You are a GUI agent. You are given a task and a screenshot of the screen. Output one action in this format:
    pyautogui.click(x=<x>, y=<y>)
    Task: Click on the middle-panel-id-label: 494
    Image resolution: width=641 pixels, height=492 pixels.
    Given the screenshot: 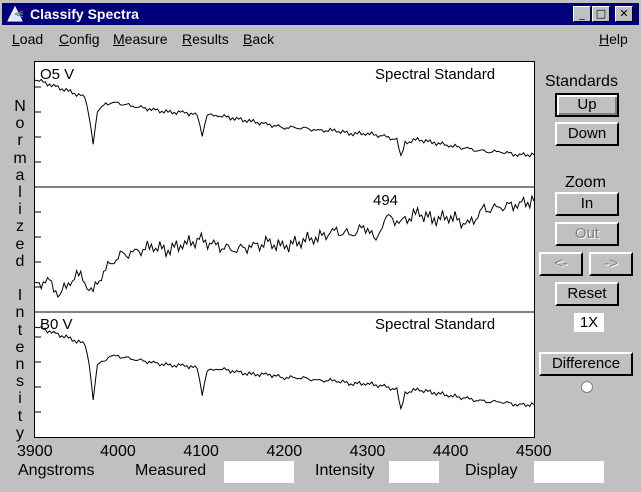 What is the action you would take?
    pyautogui.click(x=386, y=200)
    